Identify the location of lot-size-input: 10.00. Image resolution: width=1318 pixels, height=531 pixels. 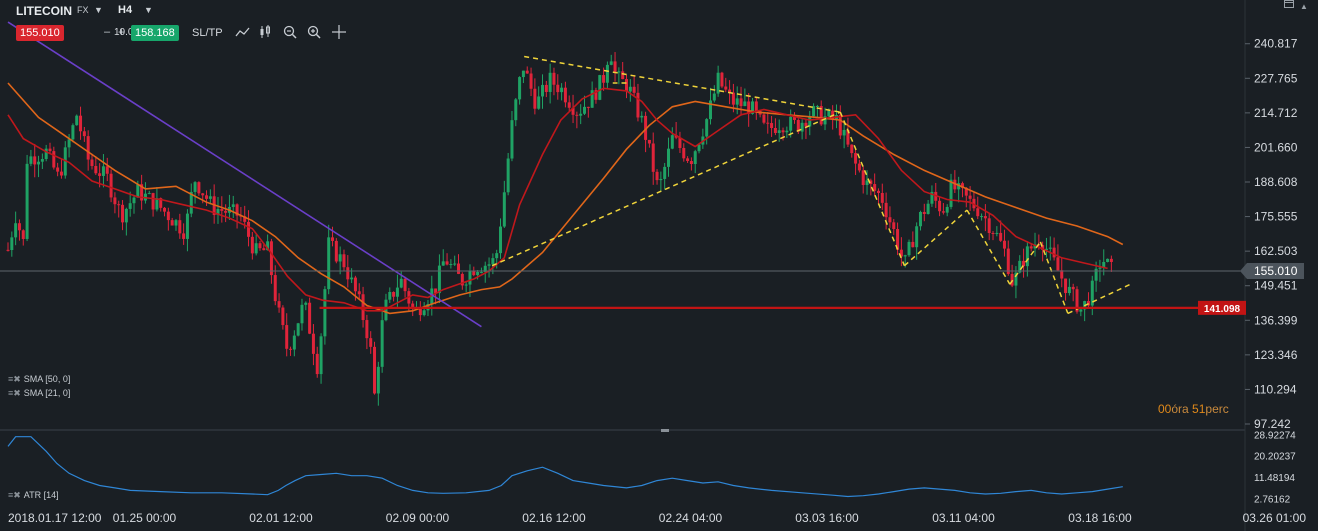
(127, 32).